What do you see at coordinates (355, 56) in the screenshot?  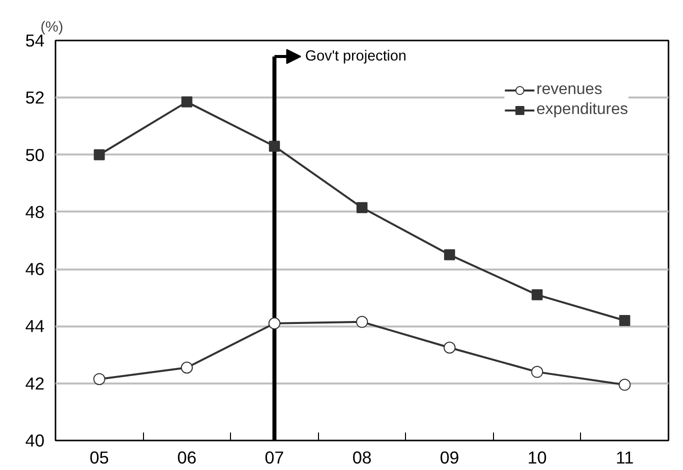 I see `ref-line-label: Gov't projection` at bounding box center [355, 56].